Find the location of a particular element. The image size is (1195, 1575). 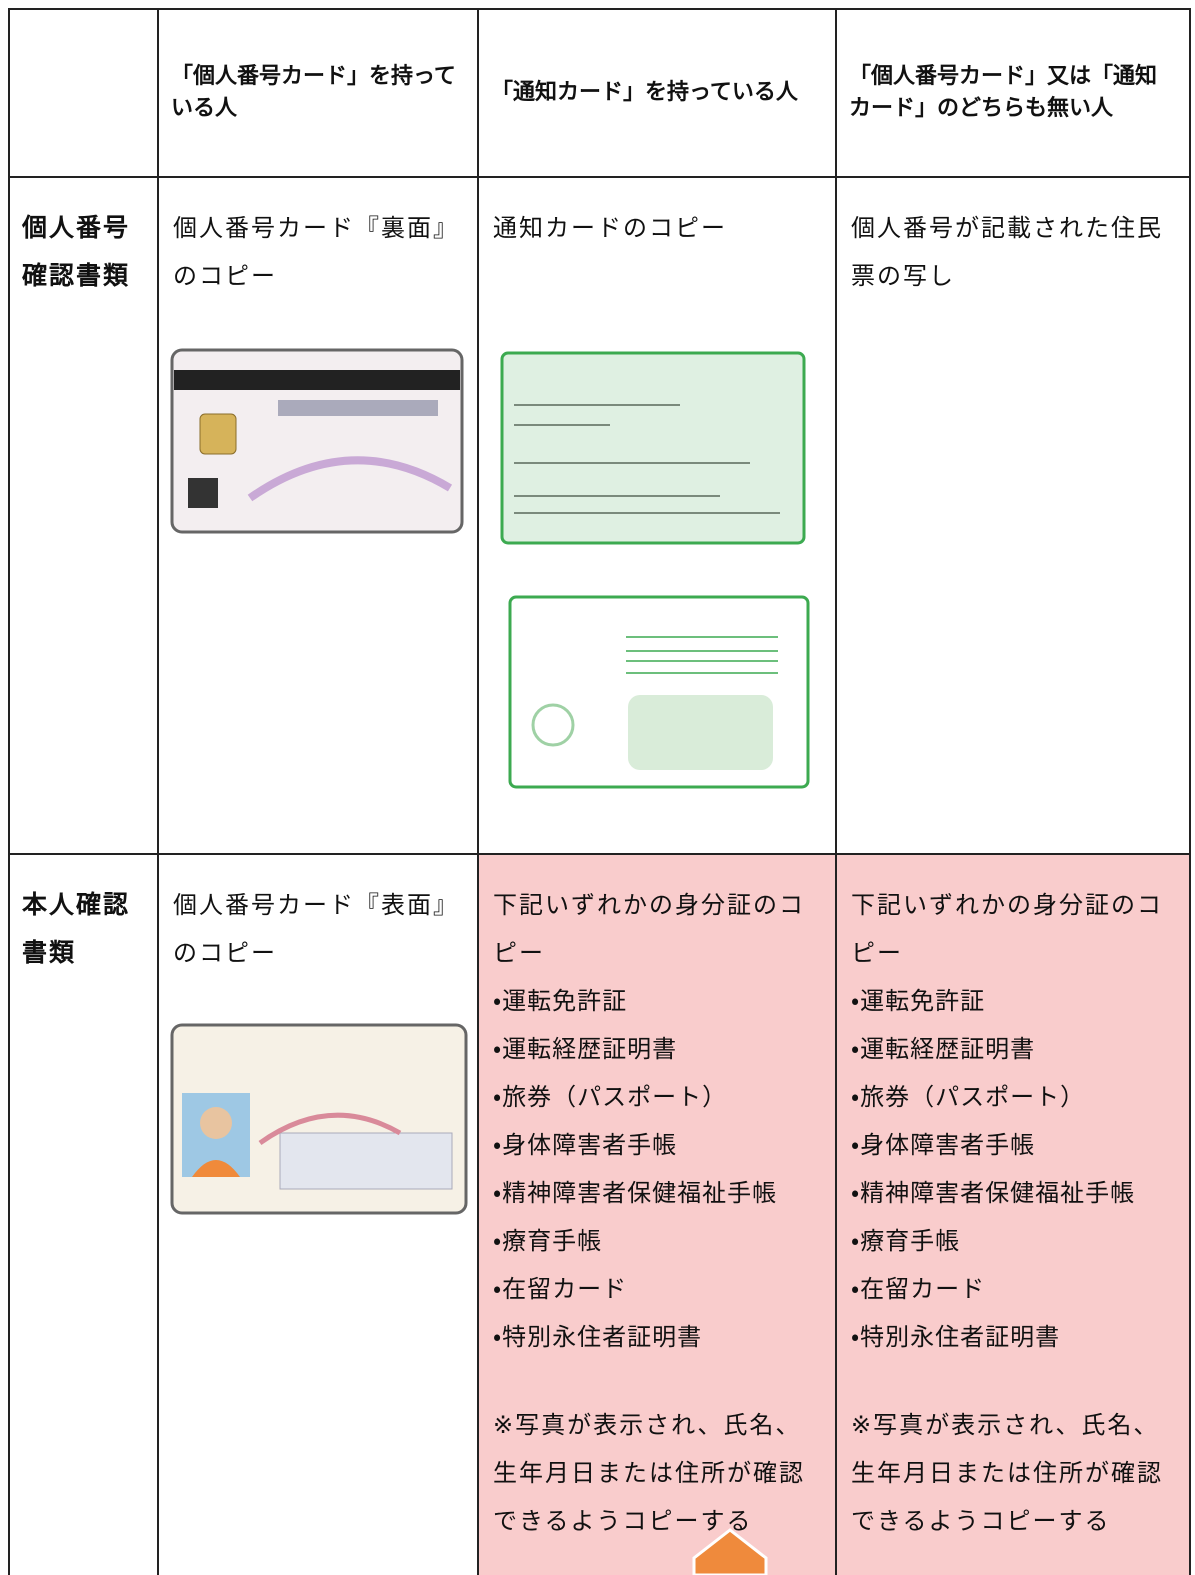

header-cell: 「個人番号カード」又は「通知カード」のどちらも無い人 is located at coordinates (1013, 92).